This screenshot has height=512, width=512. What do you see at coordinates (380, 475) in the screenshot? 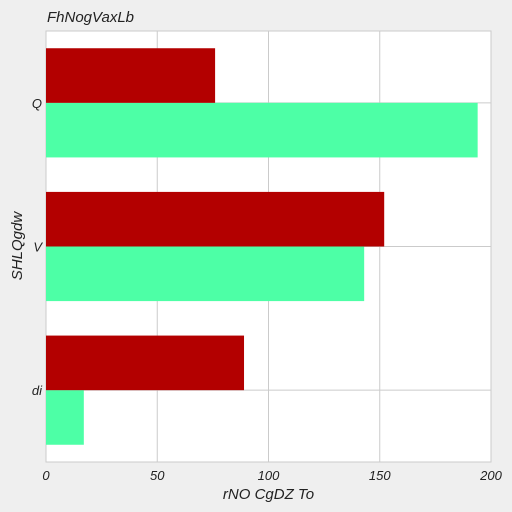
I see `x-tick-label: 150` at bounding box center [380, 475].